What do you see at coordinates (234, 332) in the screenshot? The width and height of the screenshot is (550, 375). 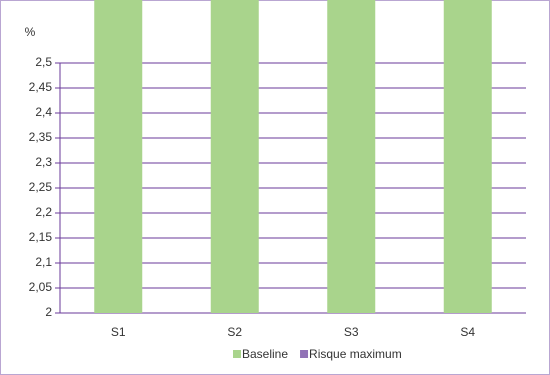 I see `x-tick-label: S2` at bounding box center [234, 332].